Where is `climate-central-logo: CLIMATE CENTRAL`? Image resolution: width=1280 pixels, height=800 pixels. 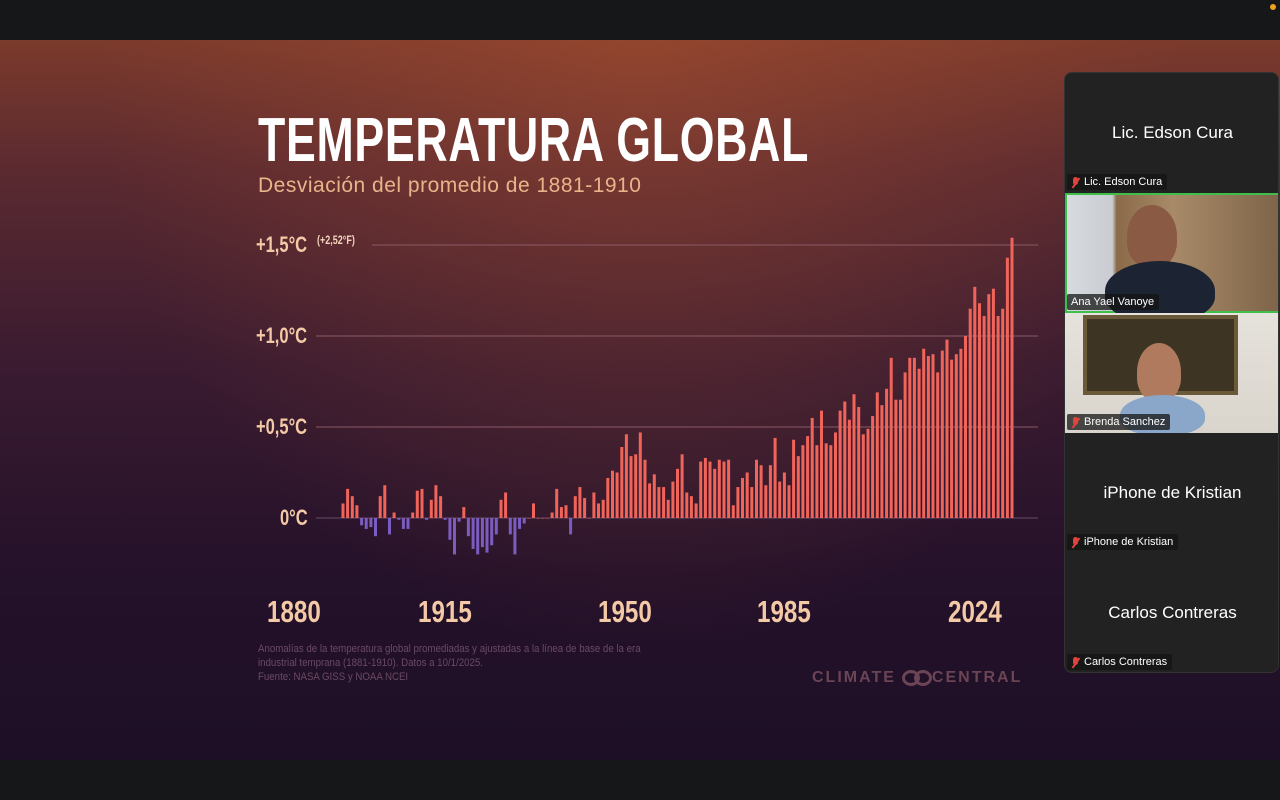
climate-central-logo: CLIMATE CENTRAL is located at coordinates (917, 677).